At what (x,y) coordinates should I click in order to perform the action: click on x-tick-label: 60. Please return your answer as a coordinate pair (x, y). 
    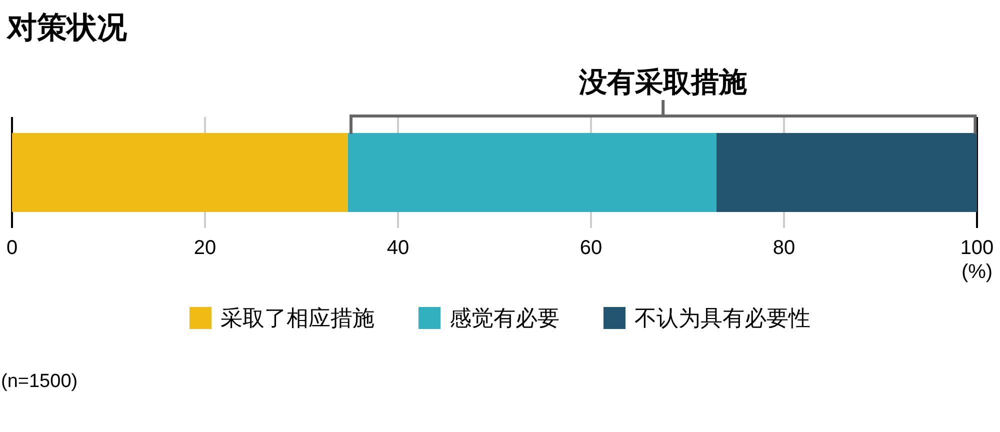
    Looking at the image, I should click on (591, 248).